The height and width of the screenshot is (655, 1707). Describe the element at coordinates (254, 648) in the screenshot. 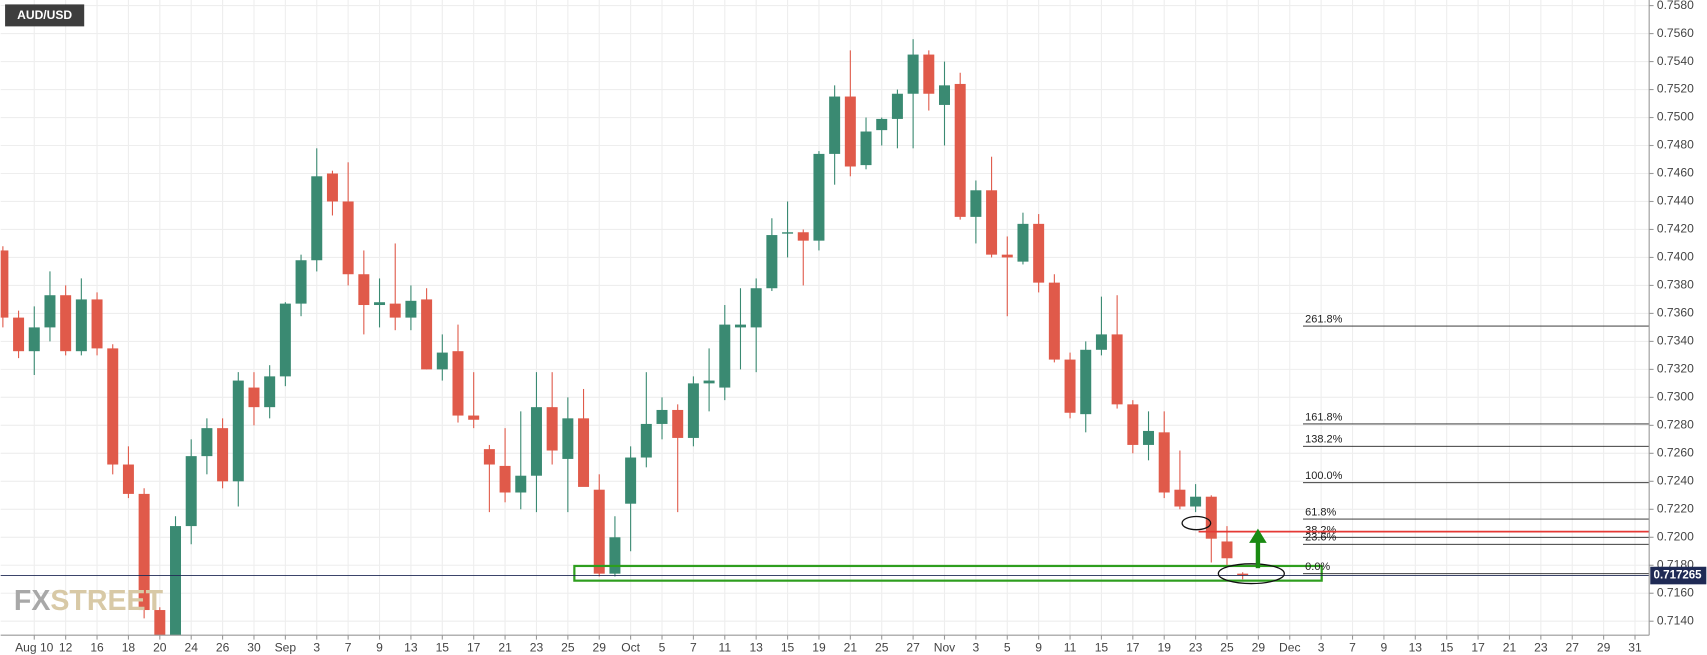

I see `x-tick-label: 30` at that location.